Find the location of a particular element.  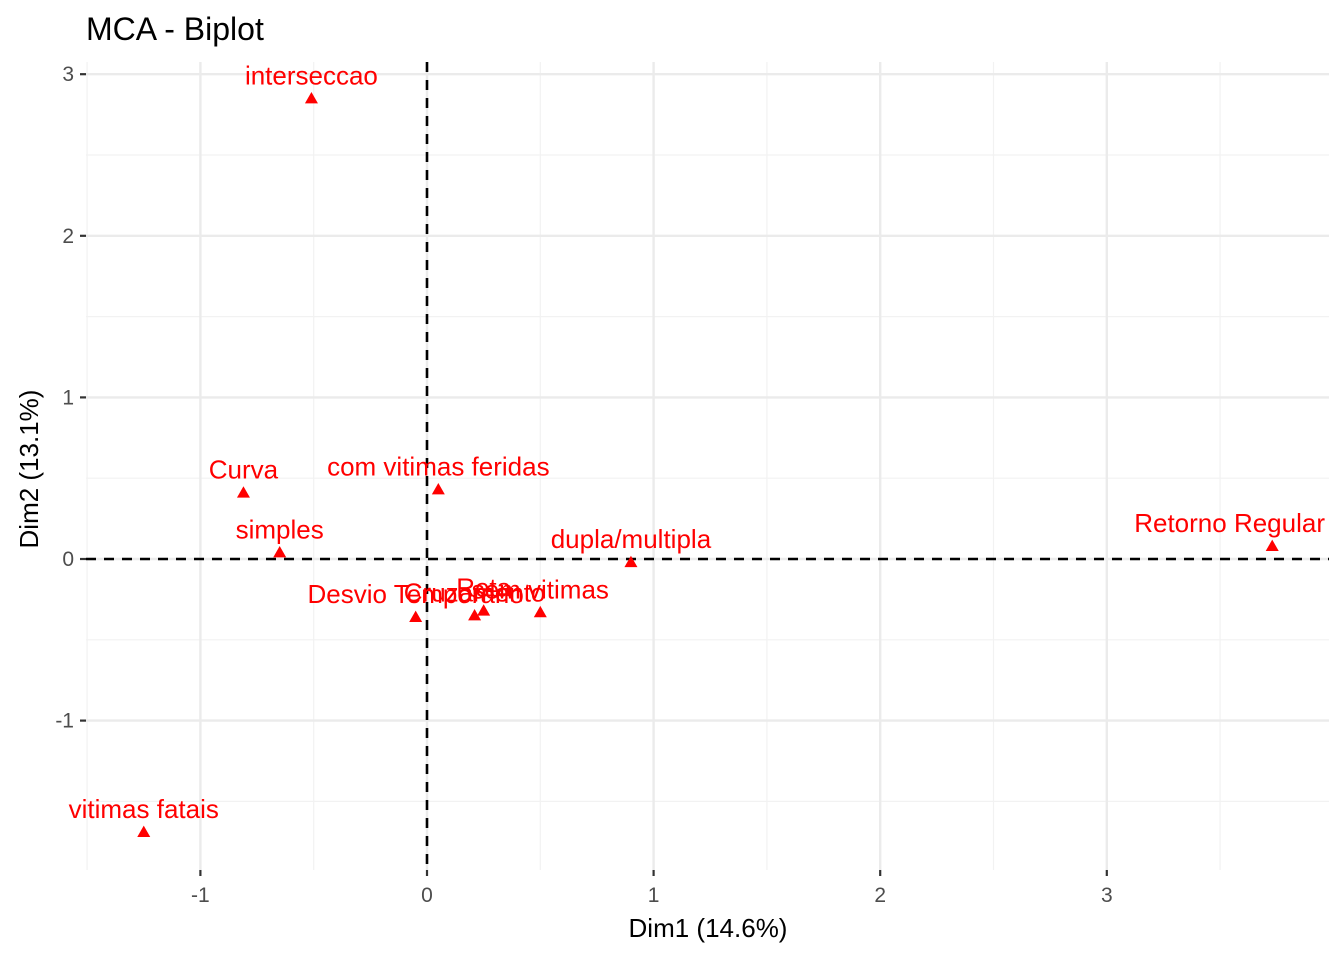

data-point-label: interseccao is located at coordinates (311, 75).